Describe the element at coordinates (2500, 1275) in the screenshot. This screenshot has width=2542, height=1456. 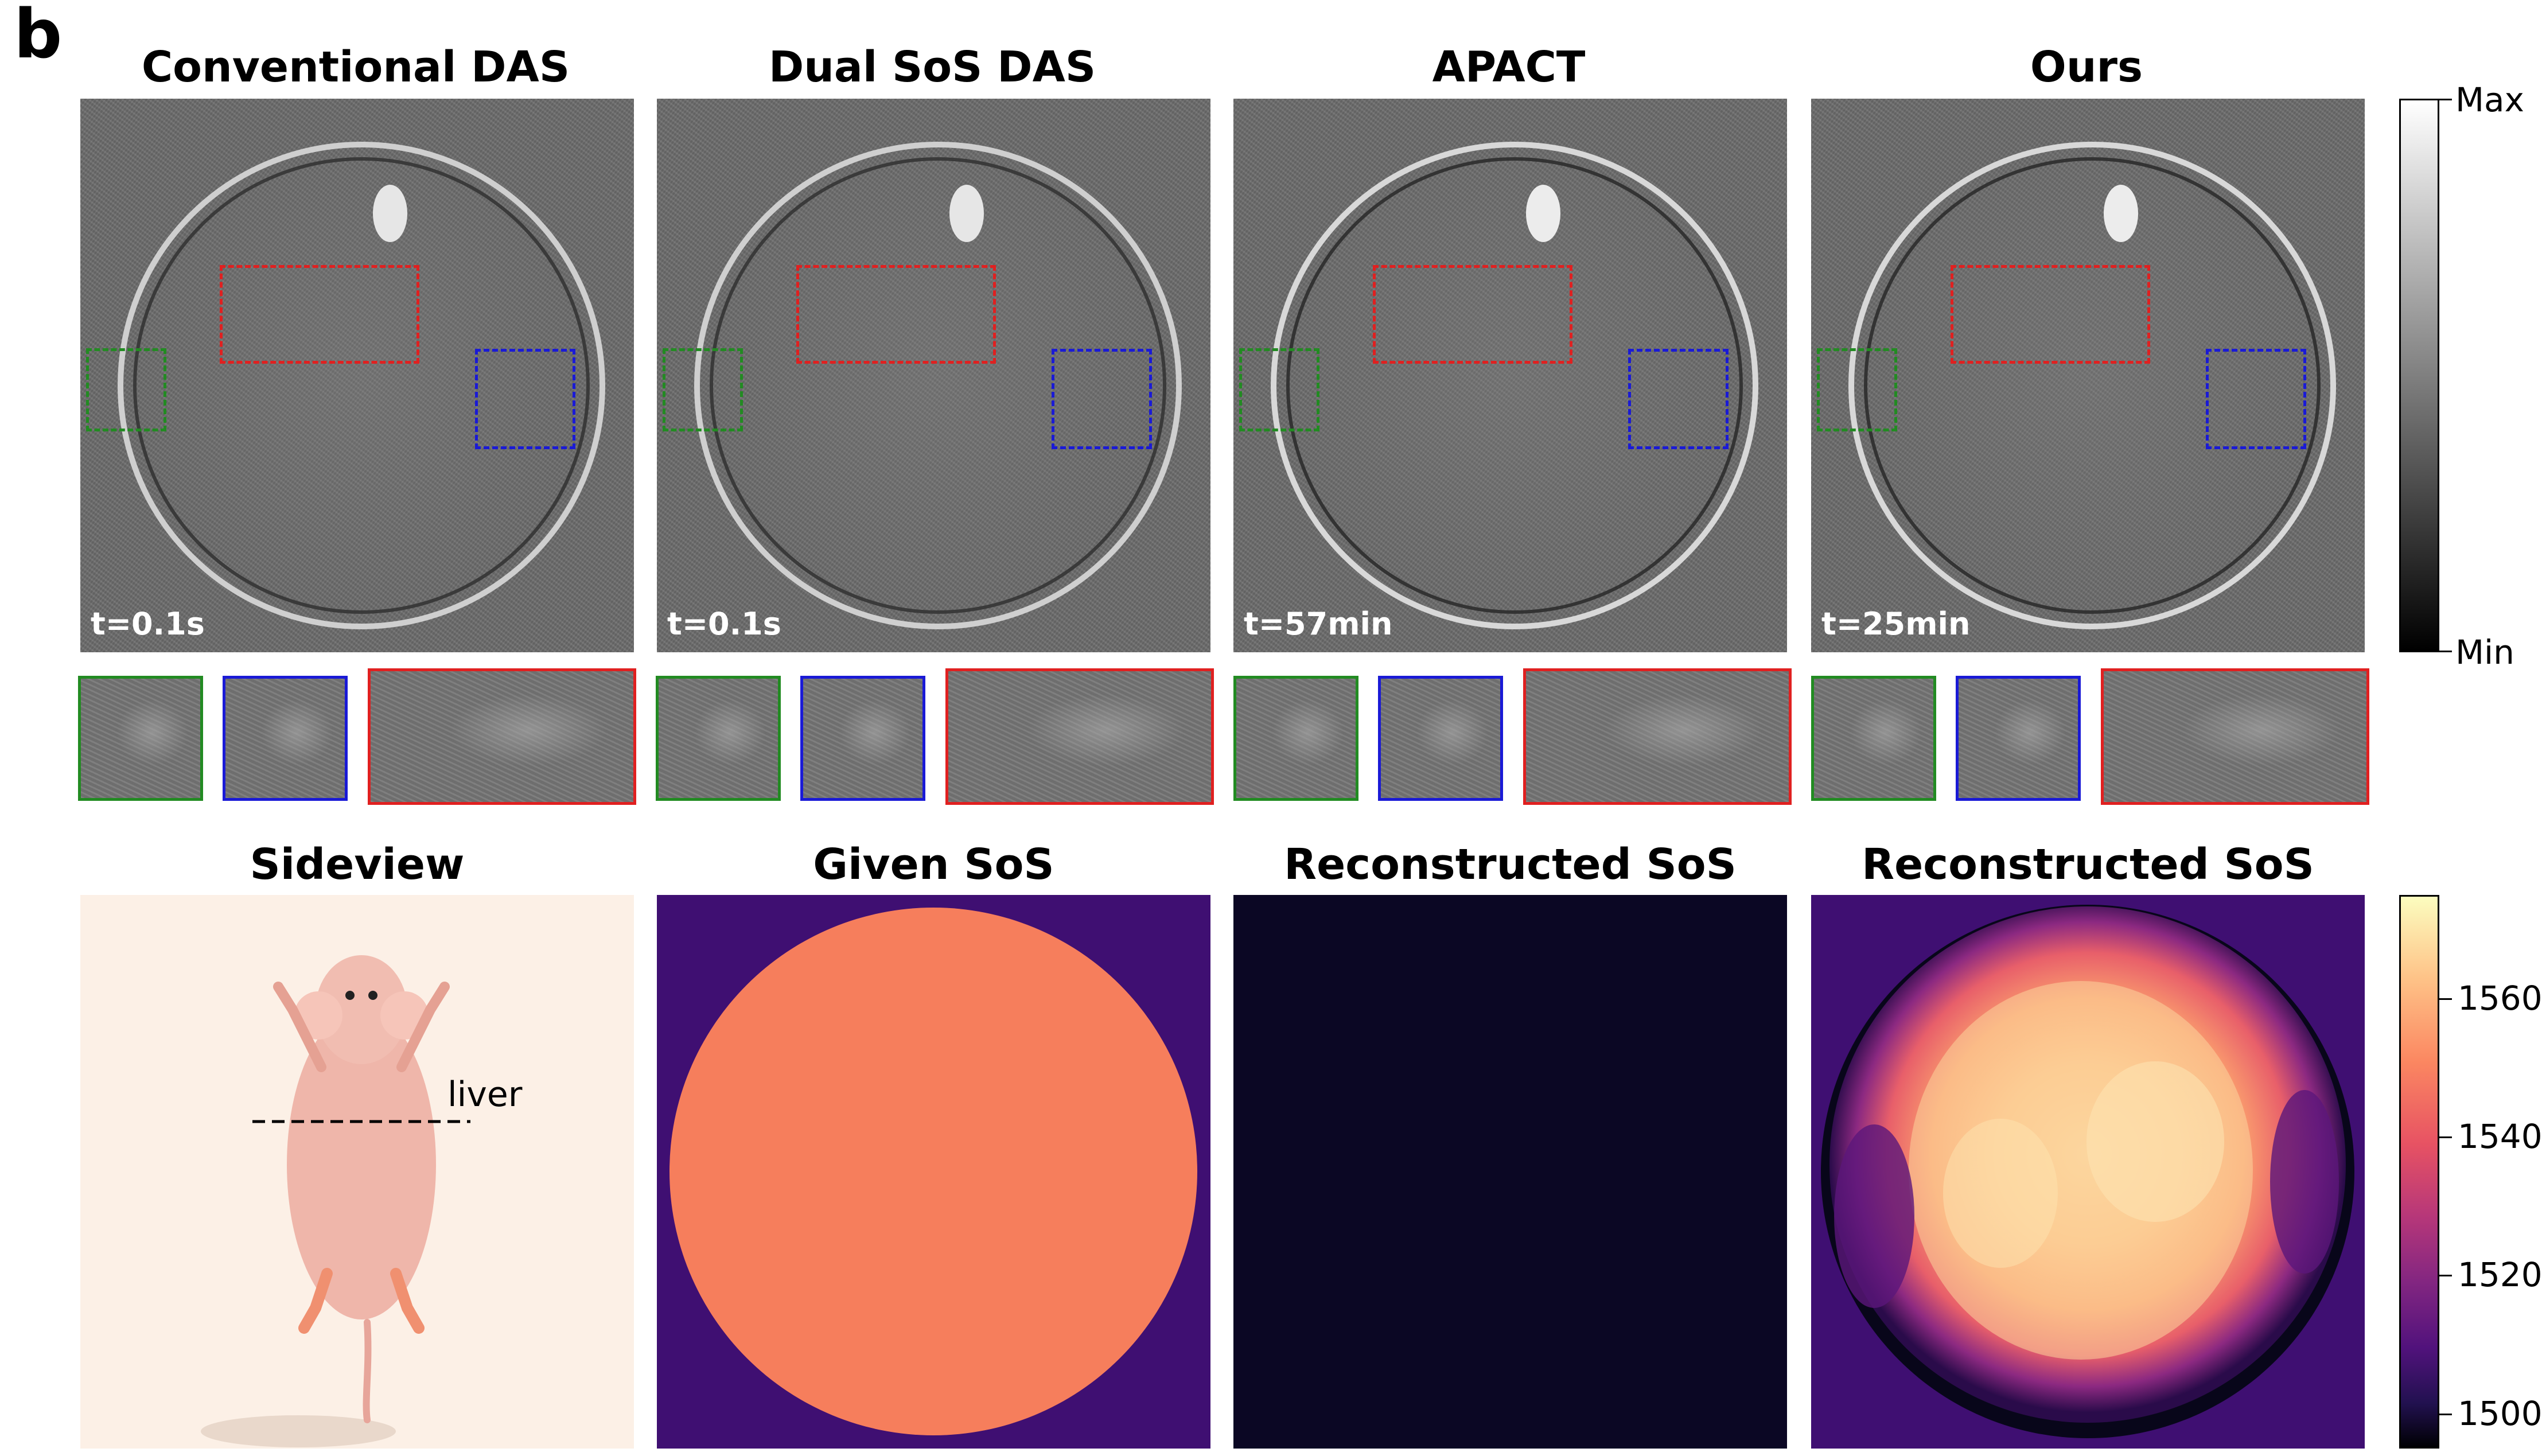
I see `sos-colorbar-tick-label: 1520` at that location.